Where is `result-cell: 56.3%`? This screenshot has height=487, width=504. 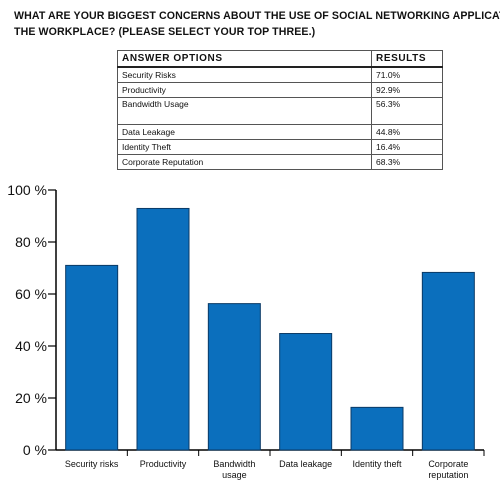 result-cell: 56.3% is located at coordinates (407, 111).